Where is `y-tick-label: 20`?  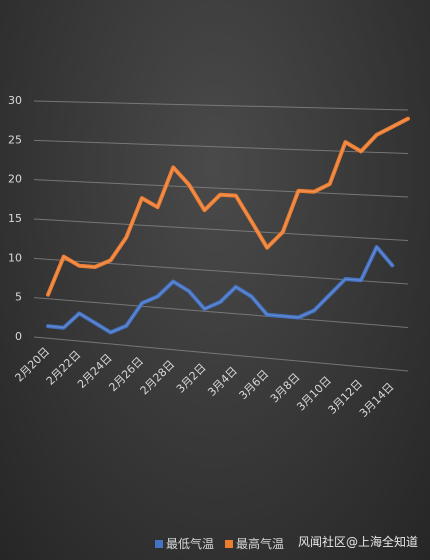 y-tick-label: 20 is located at coordinates (15, 179).